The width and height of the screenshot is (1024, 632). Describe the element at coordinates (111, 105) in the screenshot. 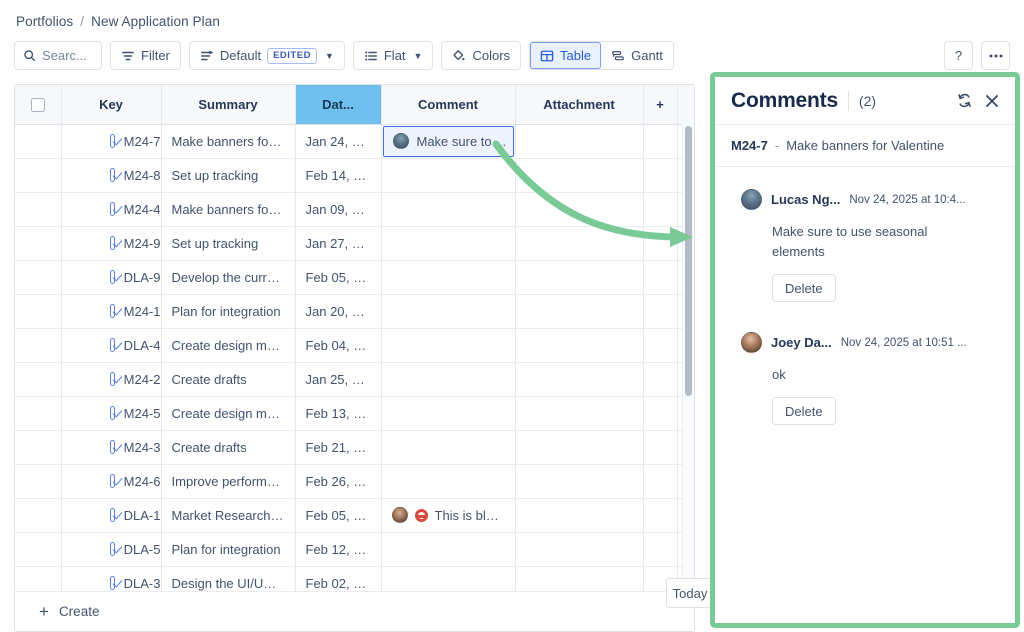

I see `column-header-key: Key` at that location.